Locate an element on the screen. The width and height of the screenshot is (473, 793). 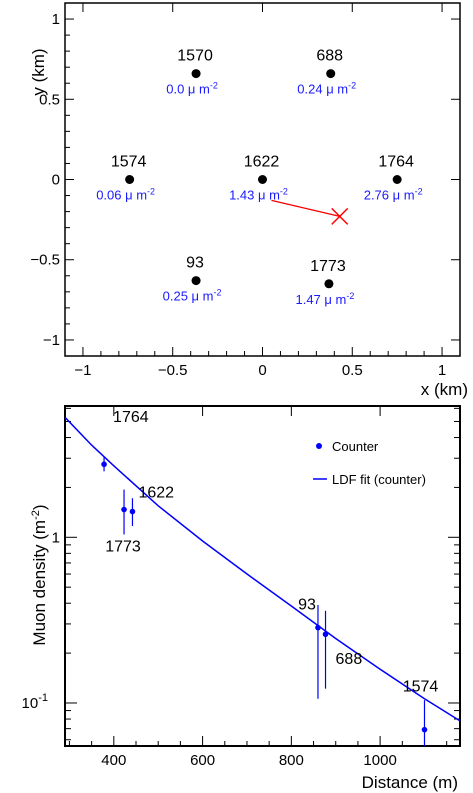
ldf-x-axis-title: Distance (m) is located at coordinates (410, 782).